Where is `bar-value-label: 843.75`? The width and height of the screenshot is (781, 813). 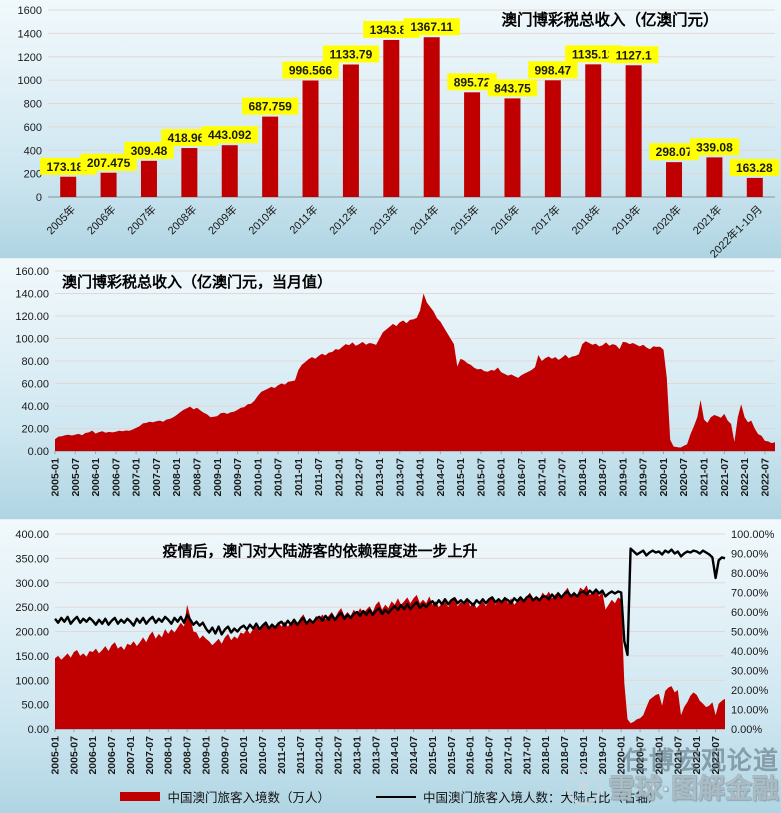
bar-value-label: 843.75 is located at coordinates (512, 88).